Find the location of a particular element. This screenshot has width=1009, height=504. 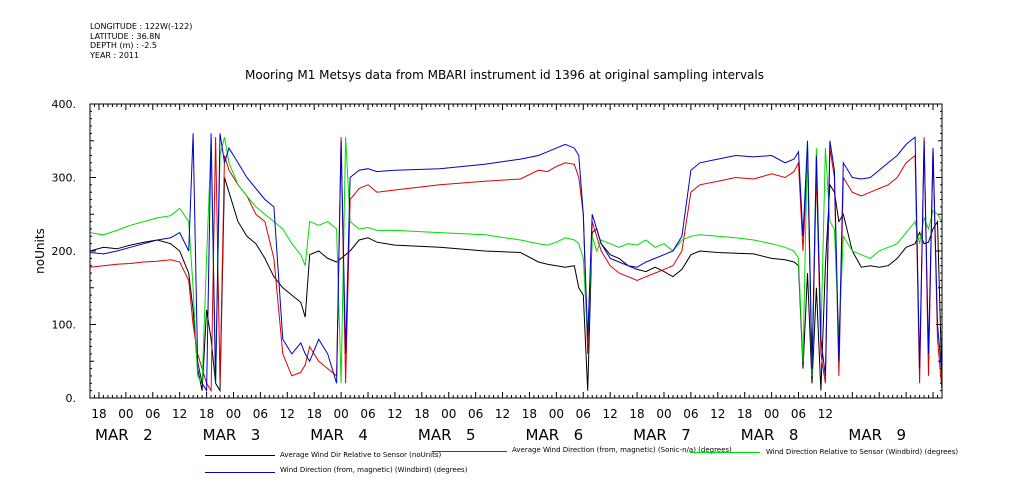

y-axis-label: noUnits is located at coordinates (40, 251).